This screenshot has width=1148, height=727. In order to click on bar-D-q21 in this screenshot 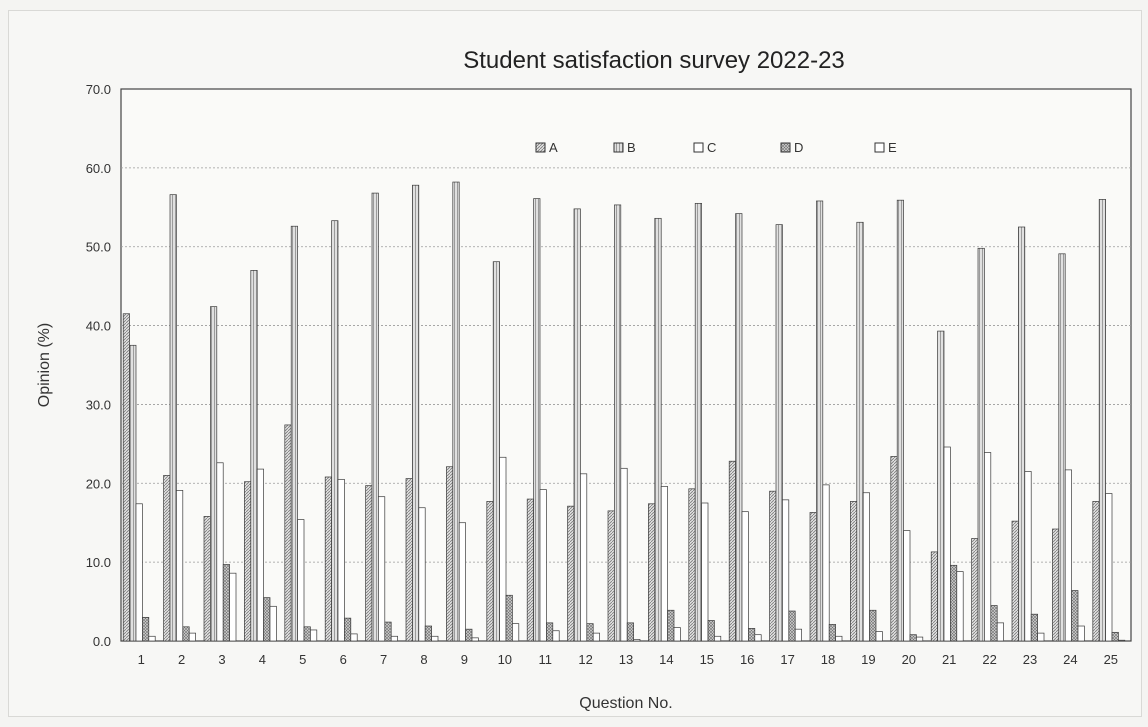, I will do `click(954, 603)`.